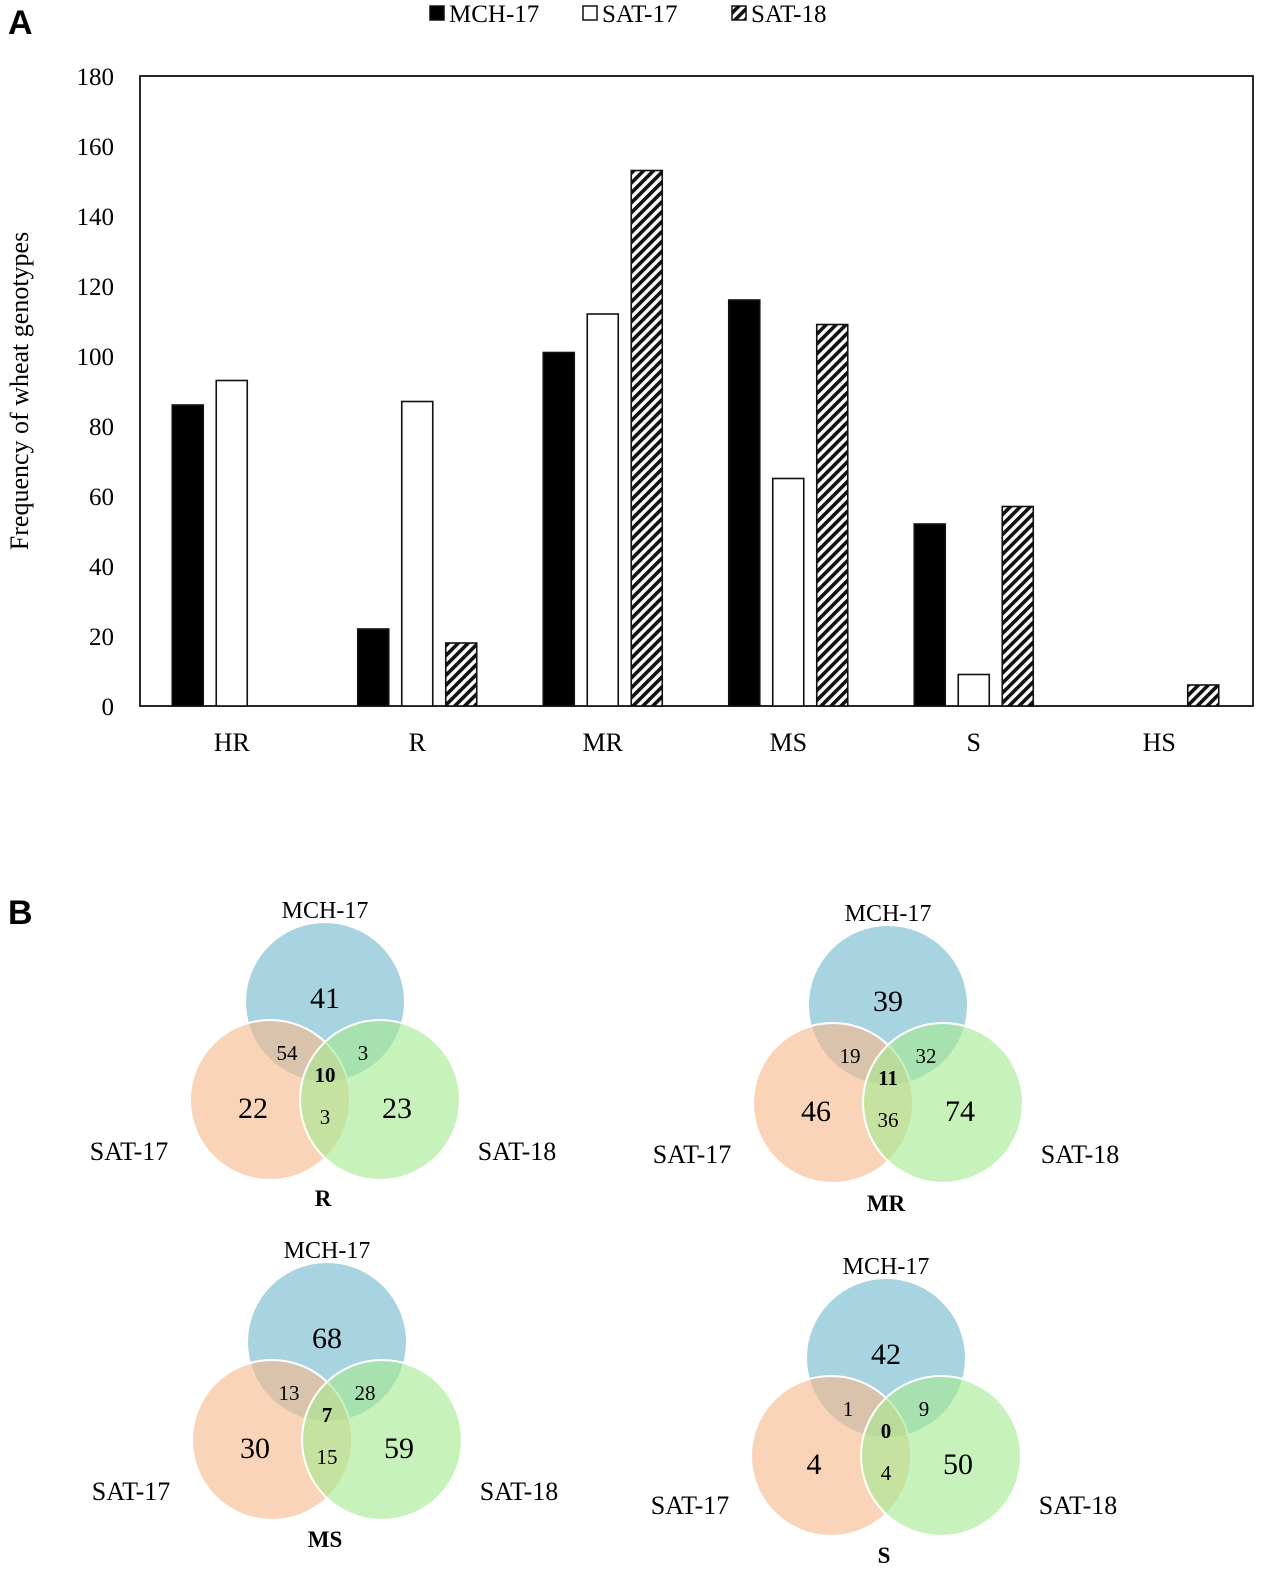 The width and height of the screenshot is (1267, 1581). I want to click on venn-region-sat17-only: 22, so click(253, 1108).